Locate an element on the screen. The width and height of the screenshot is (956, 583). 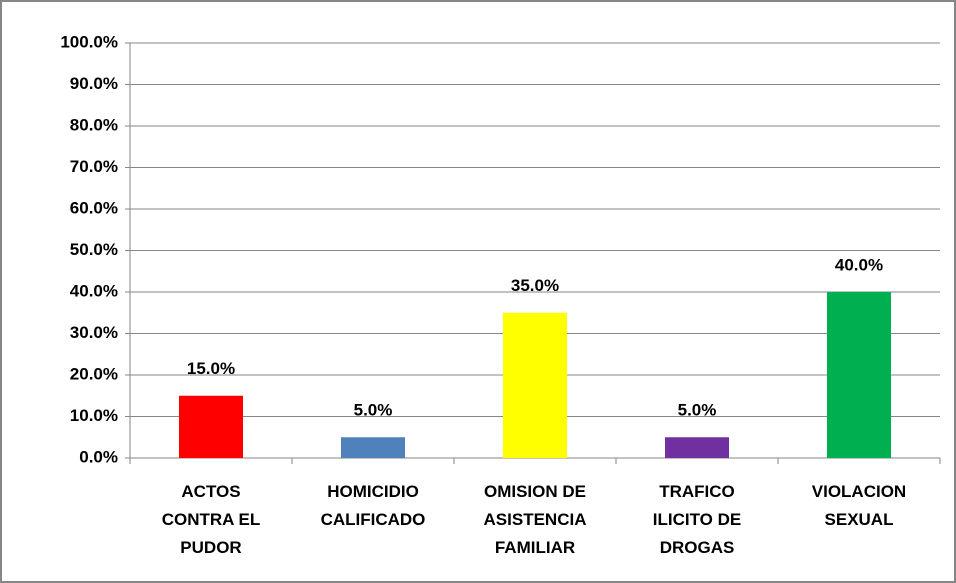
y-tick-label: 40.0% is located at coordinates (94, 290).